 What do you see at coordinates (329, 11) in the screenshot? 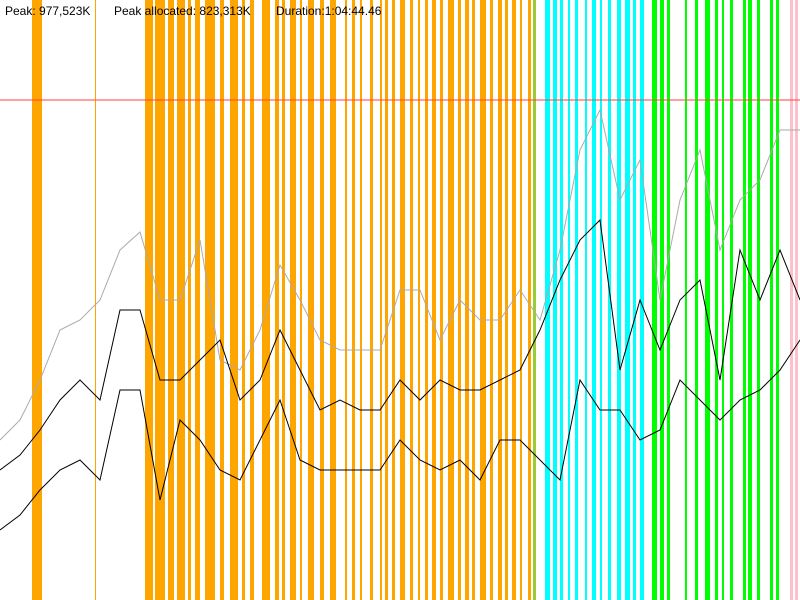
I see `duration-label: Duration:1:04:44.46` at bounding box center [329, 11].